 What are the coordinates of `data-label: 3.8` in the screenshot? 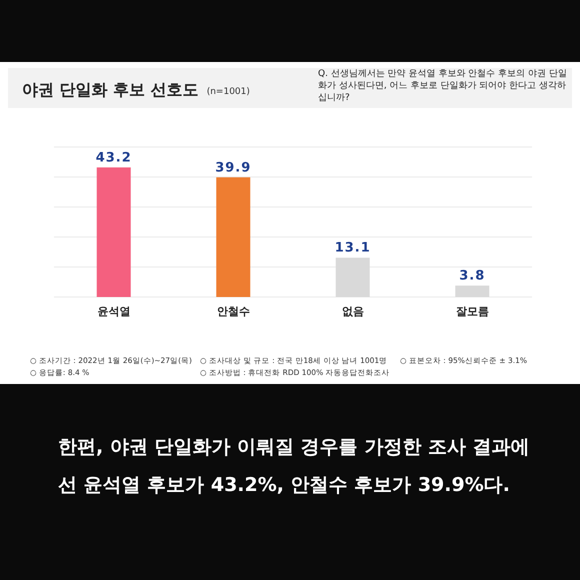 It's located at (472, 276).